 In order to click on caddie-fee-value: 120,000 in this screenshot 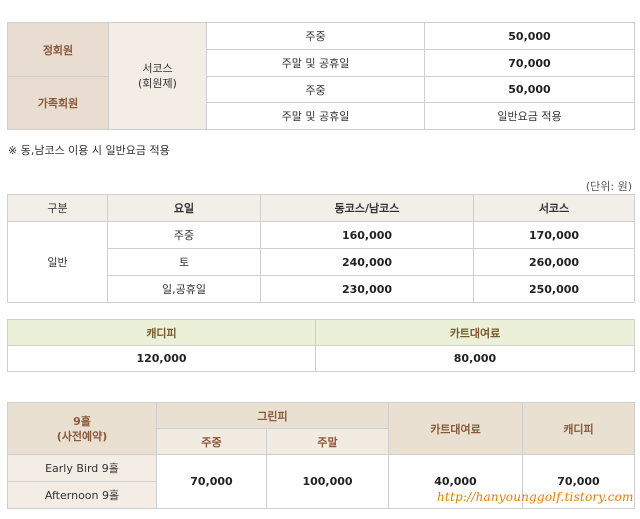, I will do `click(161, 358)`.